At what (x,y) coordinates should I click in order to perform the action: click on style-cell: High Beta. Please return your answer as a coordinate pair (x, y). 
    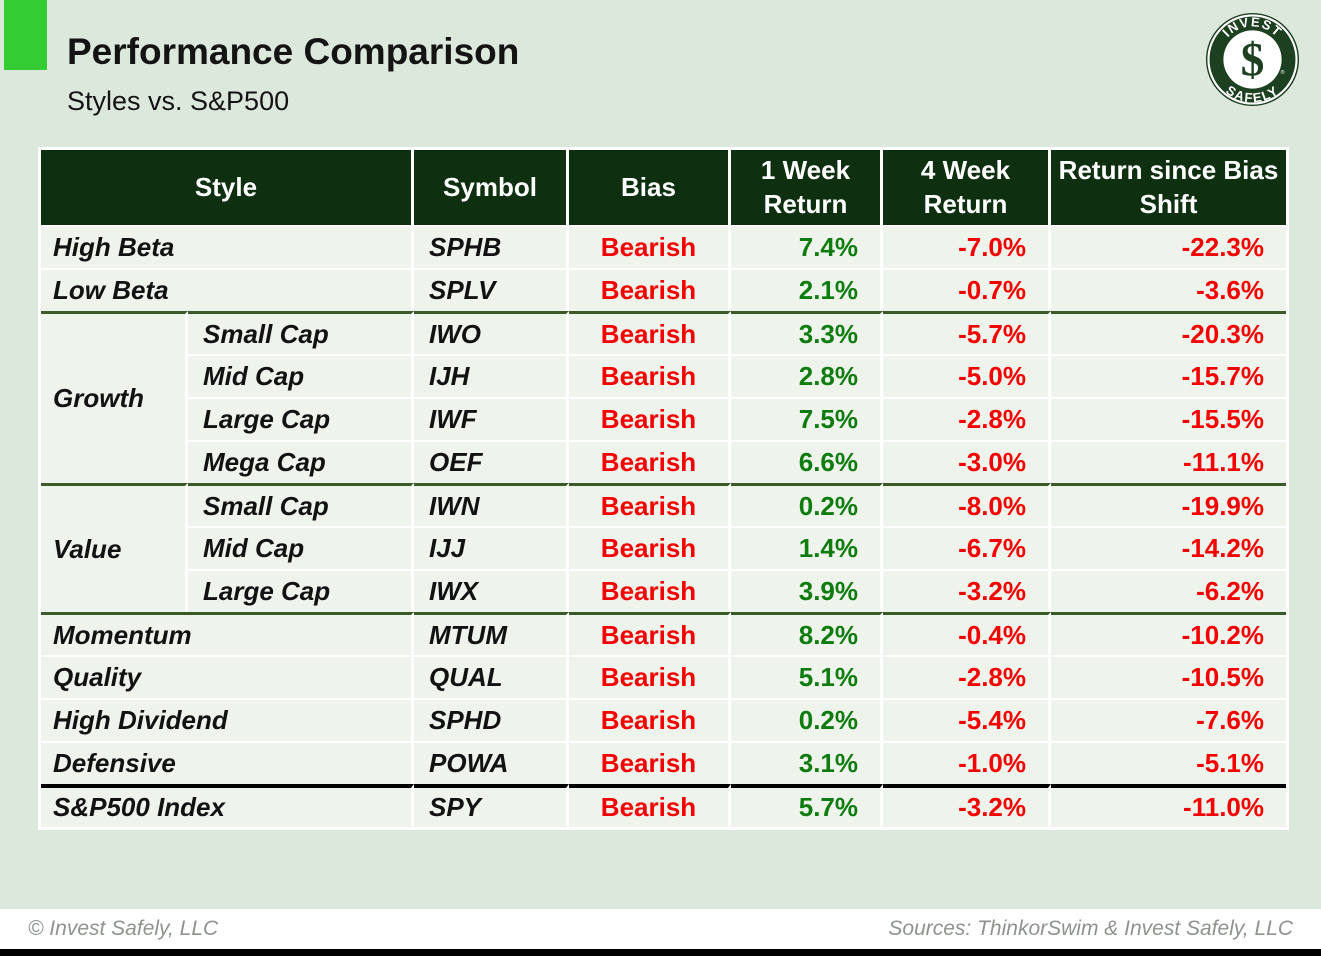
    Looking at the image, I should click on (227, 246).